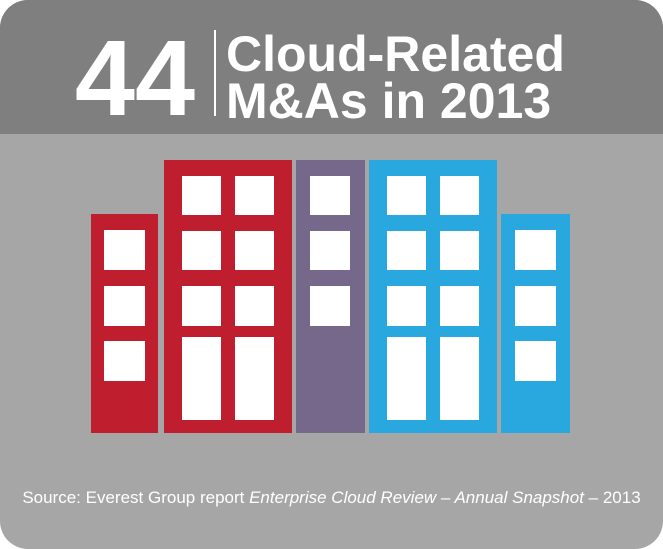  Describe the element at coordinates (612, 497) in the screenshot. I see `source-suffix: – 2013` at that location.